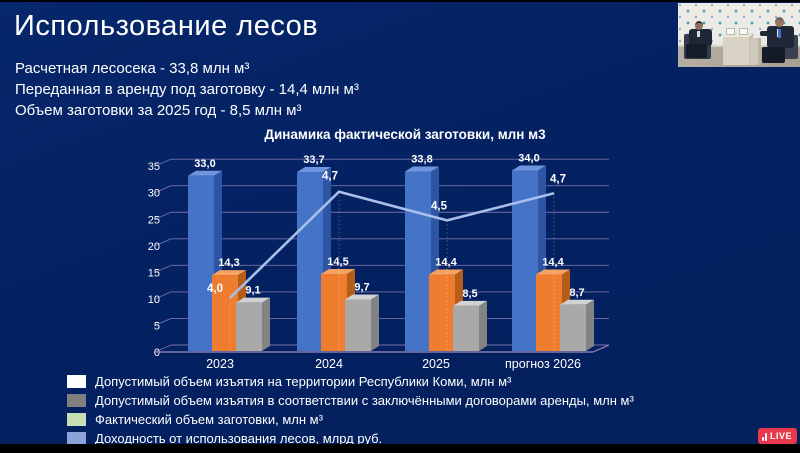 The image size is (800, 453). What do you see at coordinates (400, 1) in the screenshot?
I see `letterbox-top` at bounding box center [400, 1].